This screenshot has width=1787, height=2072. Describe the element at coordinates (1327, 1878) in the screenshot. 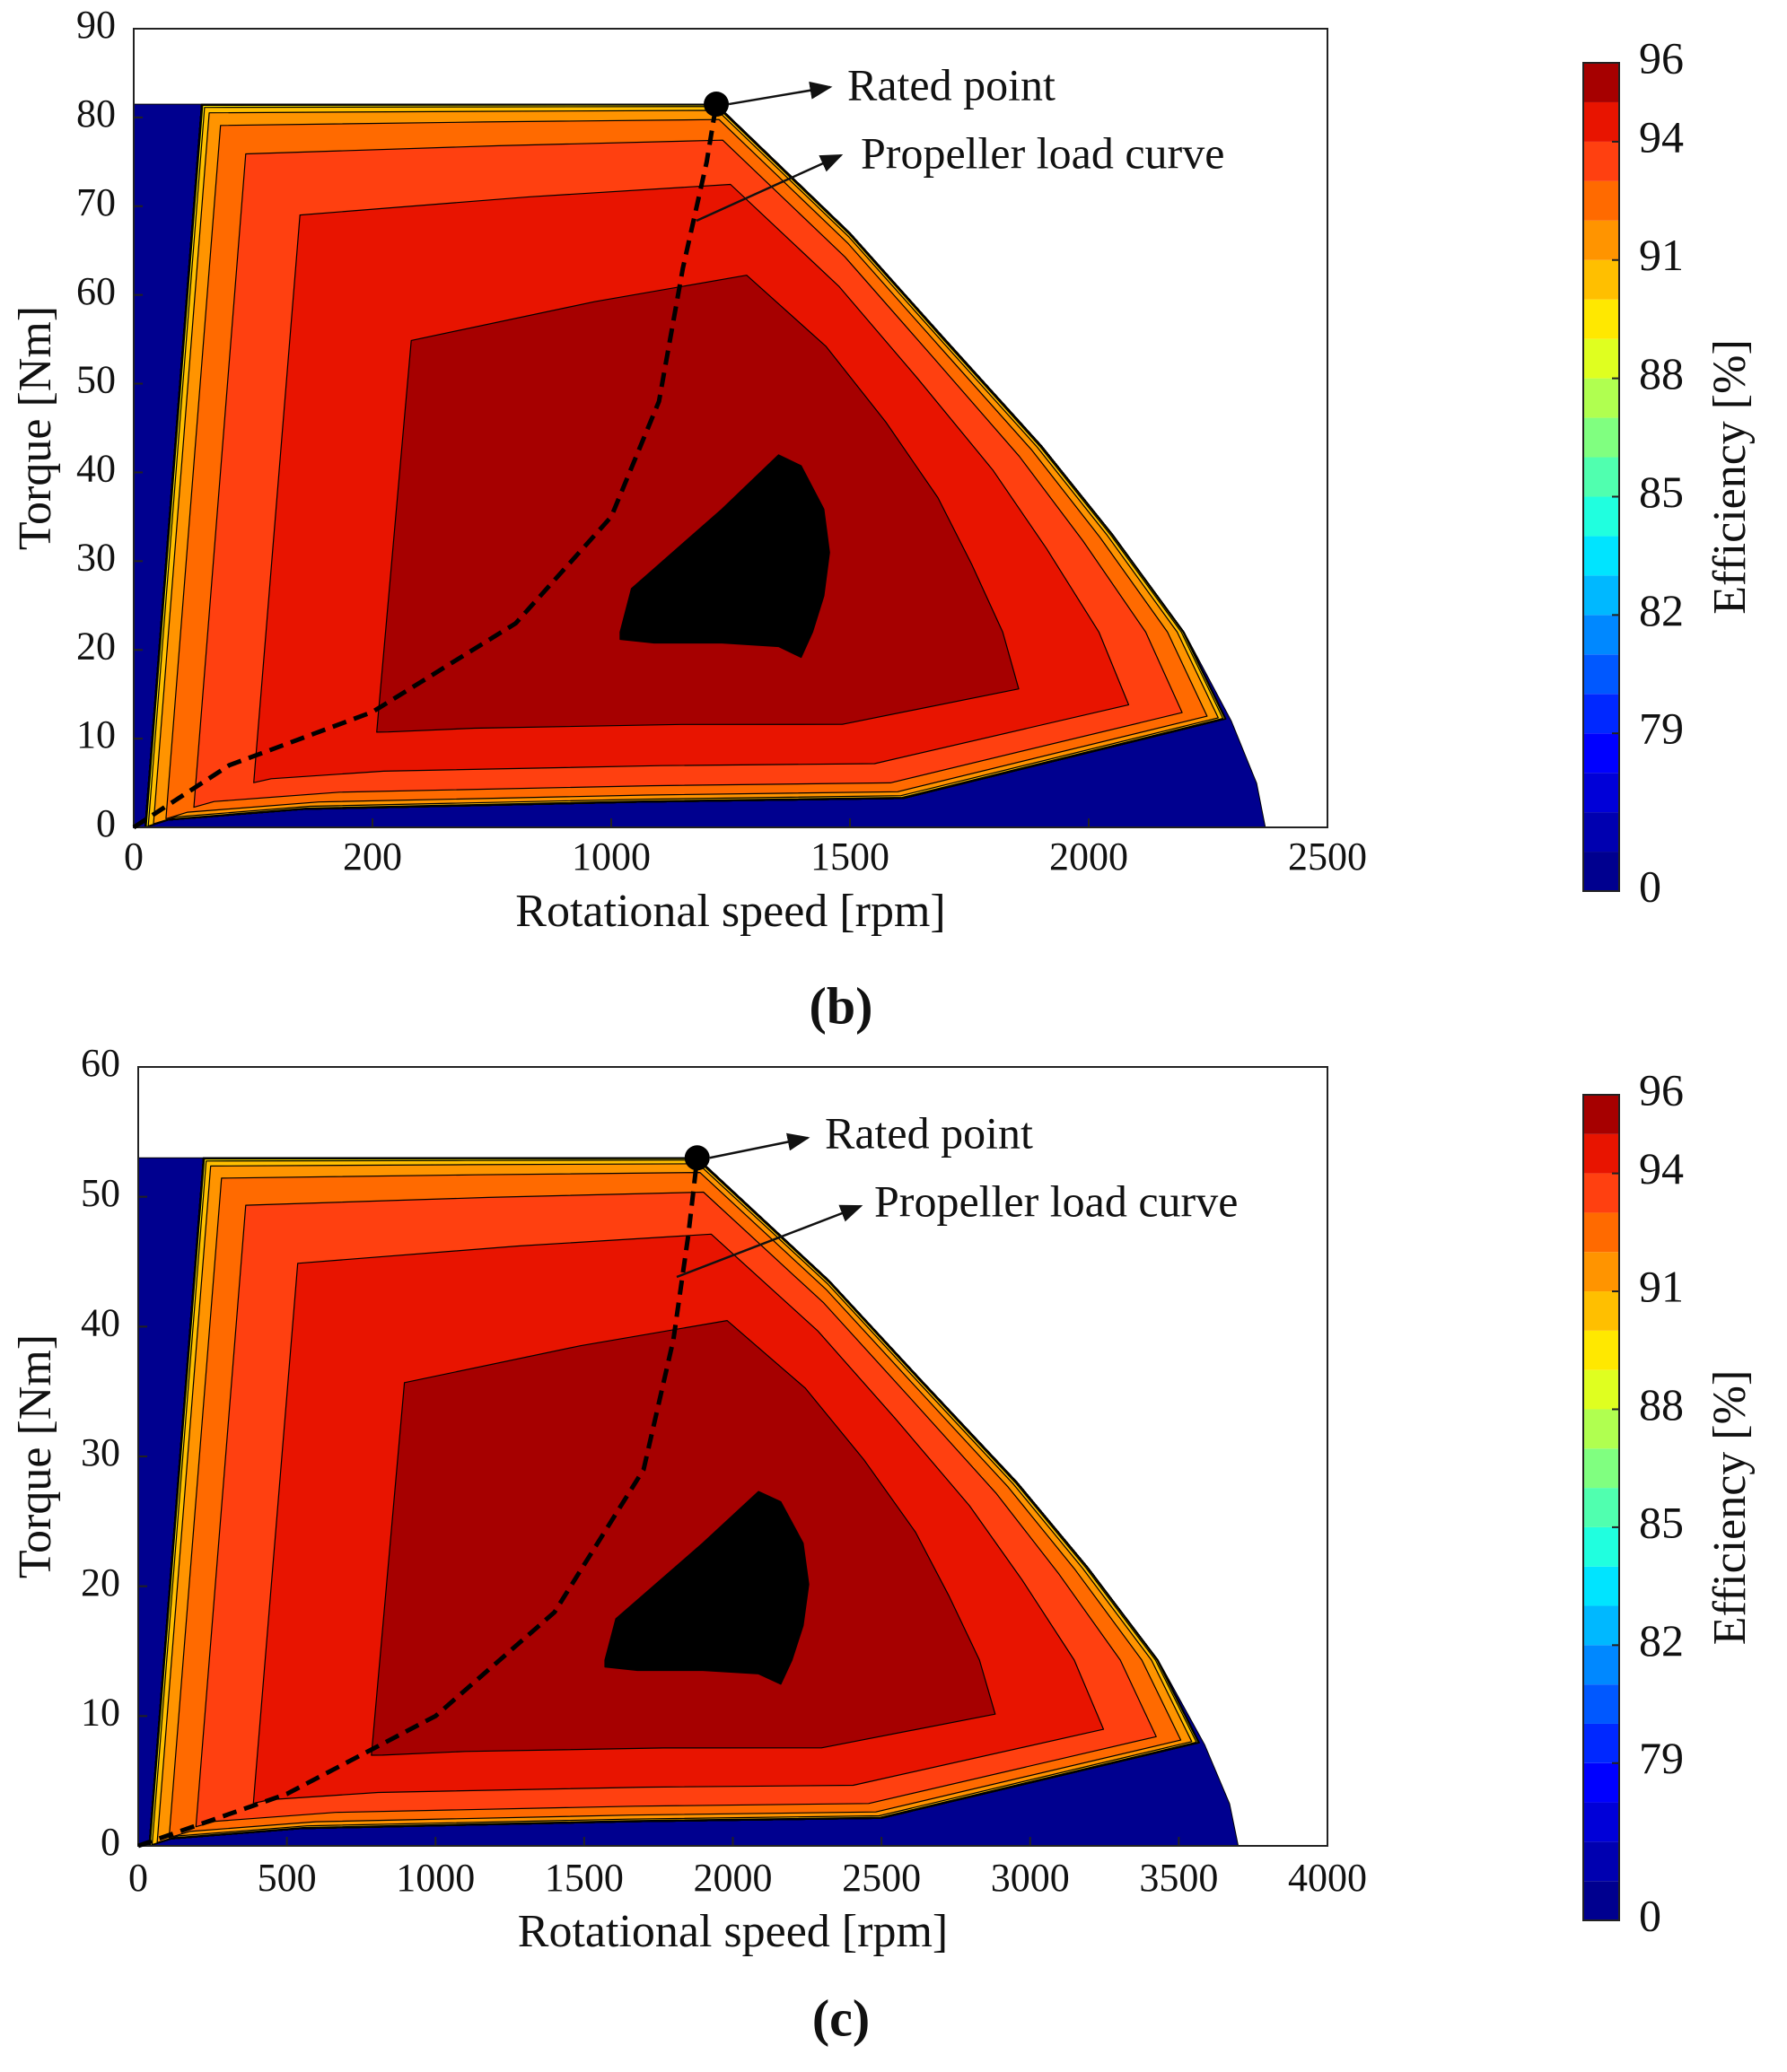

I see `x-tick-label: 4000` at that location.